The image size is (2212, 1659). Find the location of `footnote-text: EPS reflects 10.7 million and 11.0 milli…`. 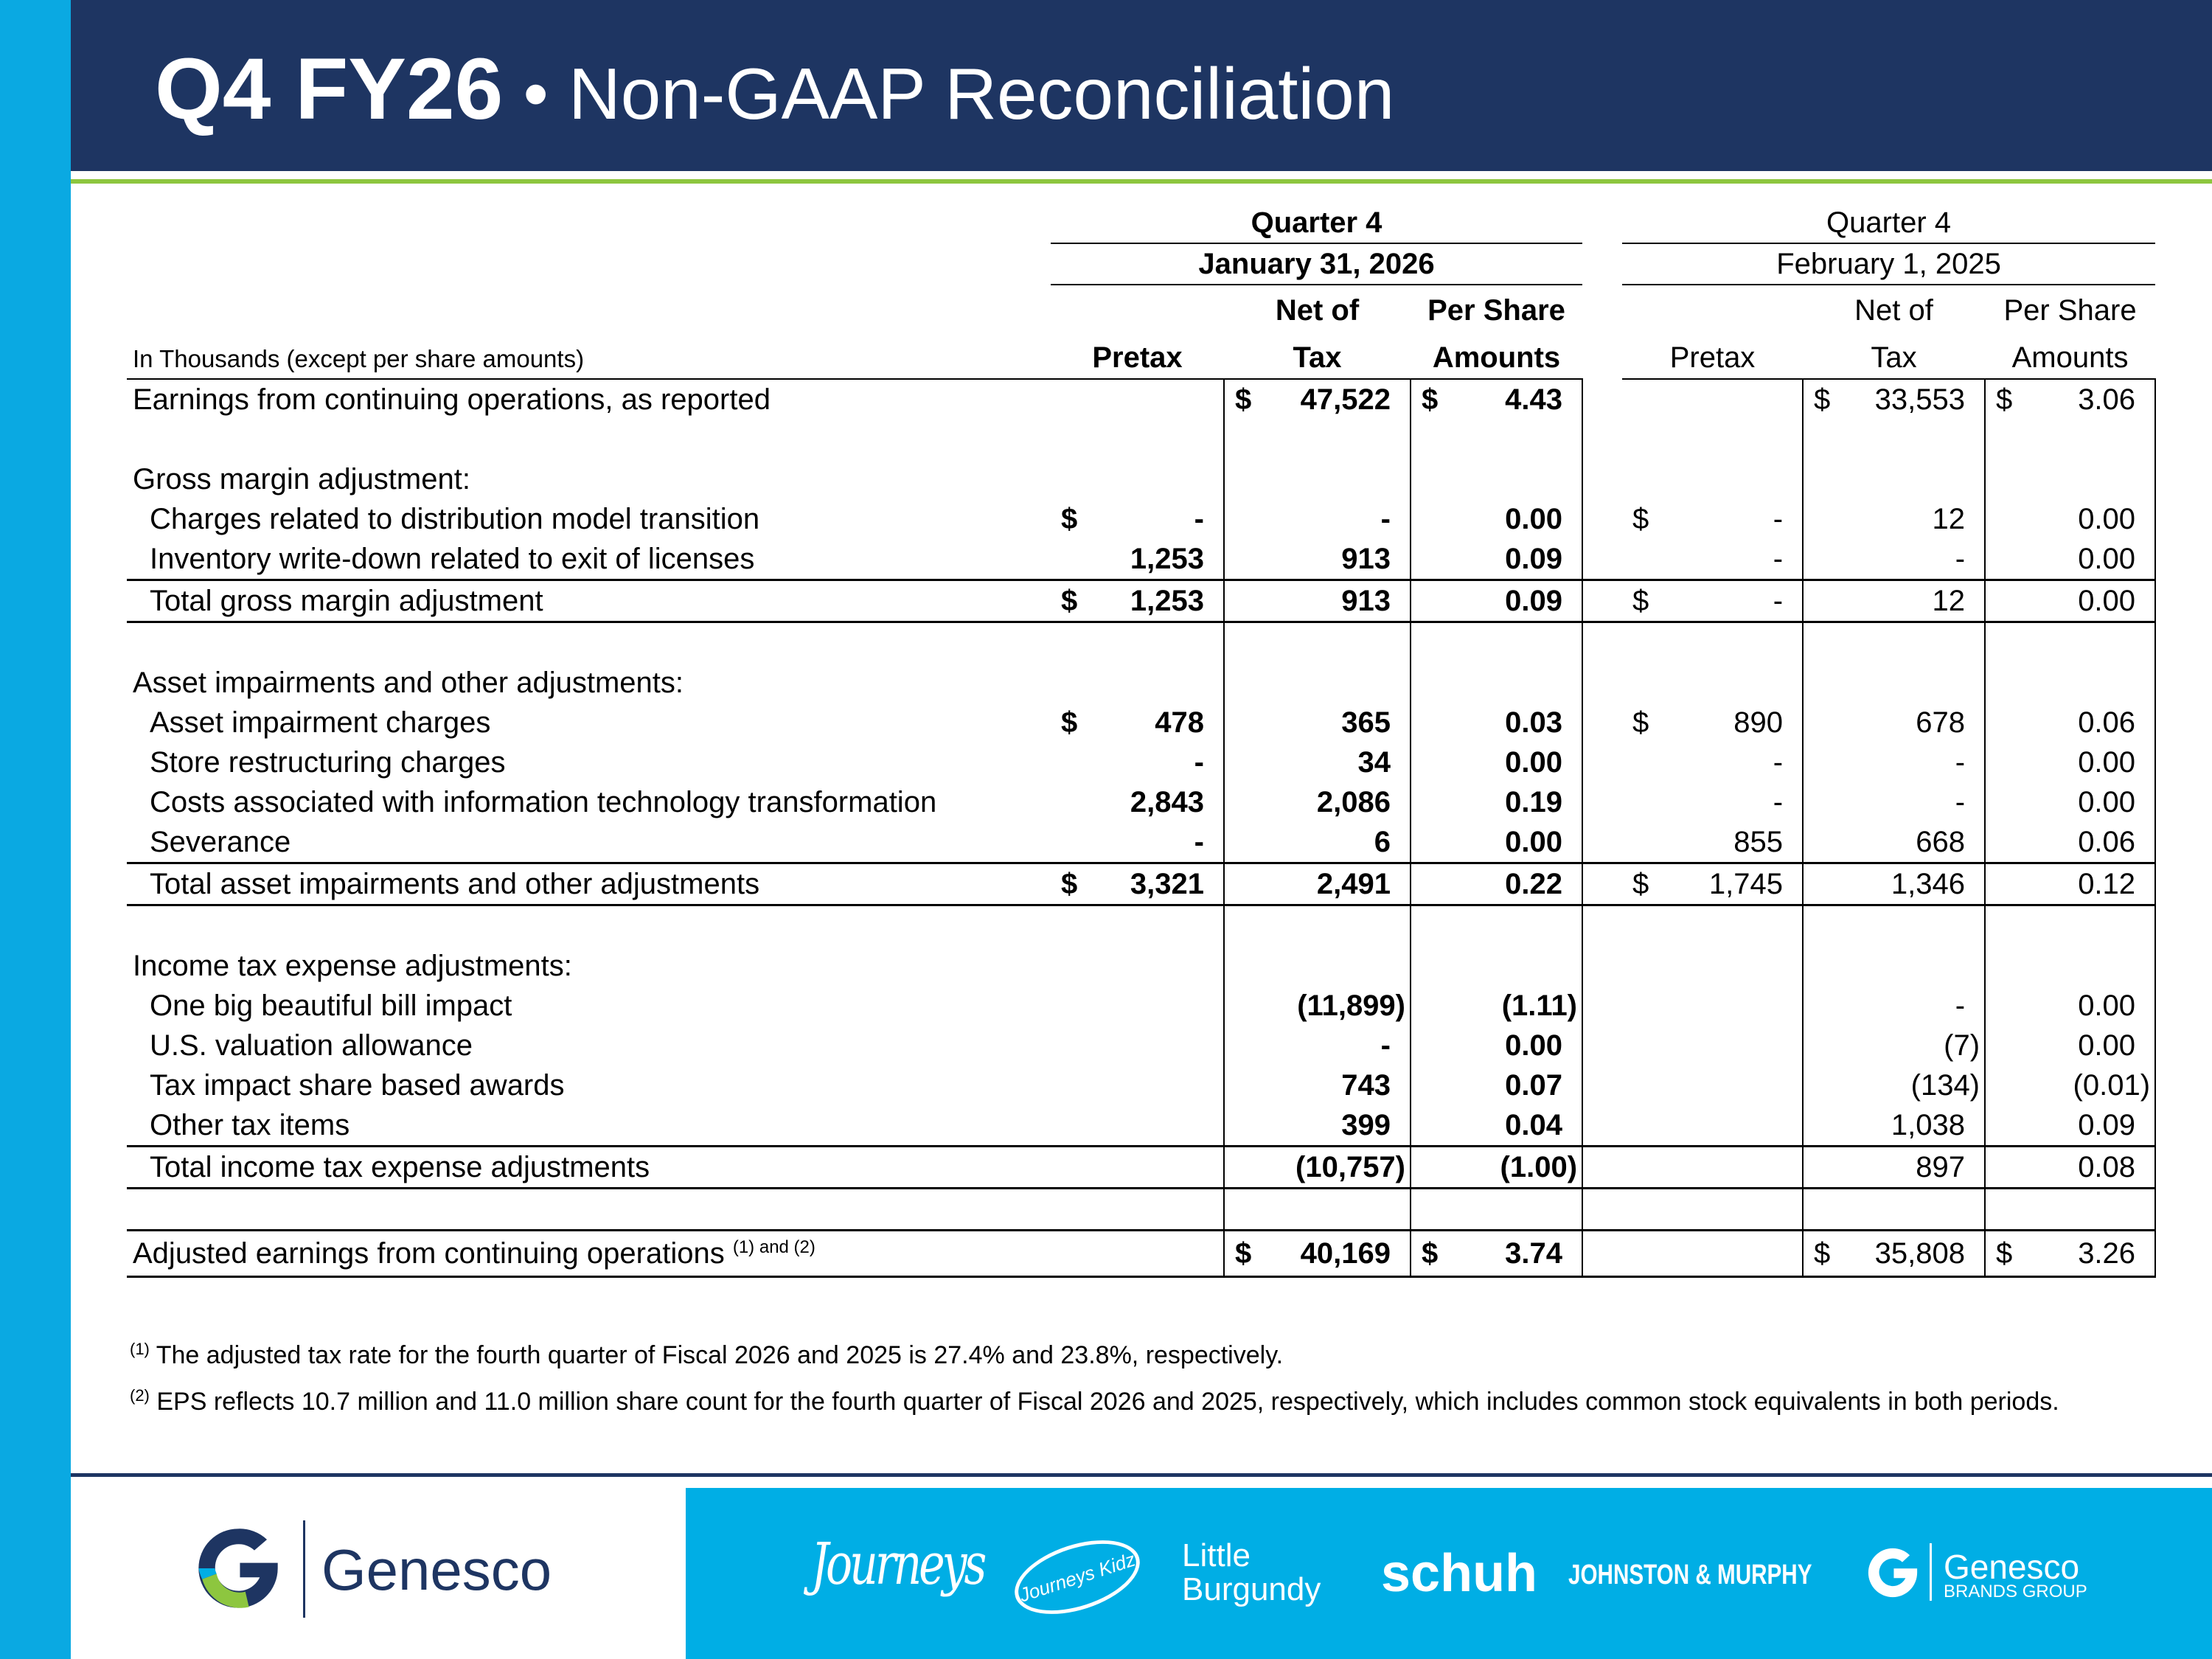

footnote-text: EPS reflects 10.7 million and 11.0 milli… is located at coordinates (1107, 1402).